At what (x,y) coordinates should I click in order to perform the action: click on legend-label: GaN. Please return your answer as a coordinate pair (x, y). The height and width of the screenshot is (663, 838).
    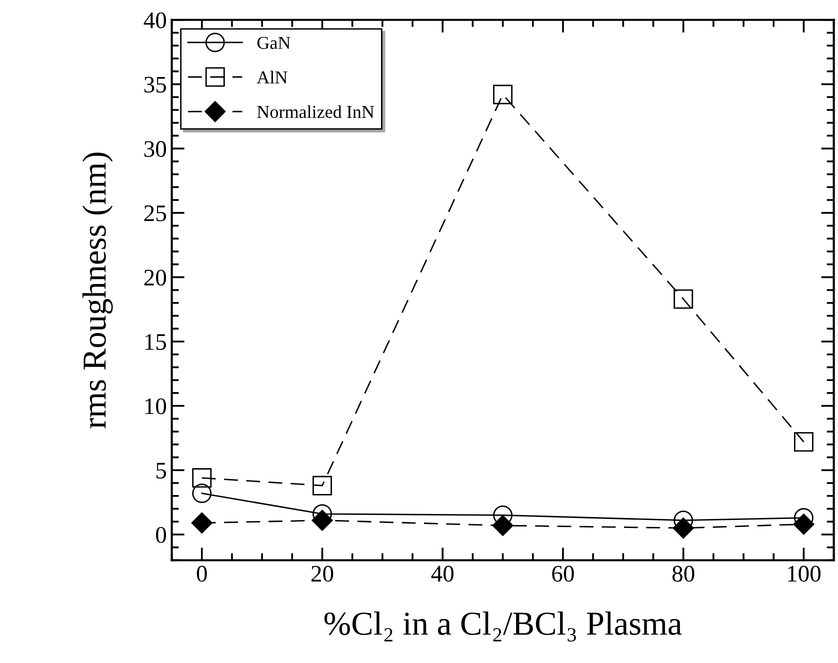
    Looking at the image, I should click on (273, 42).